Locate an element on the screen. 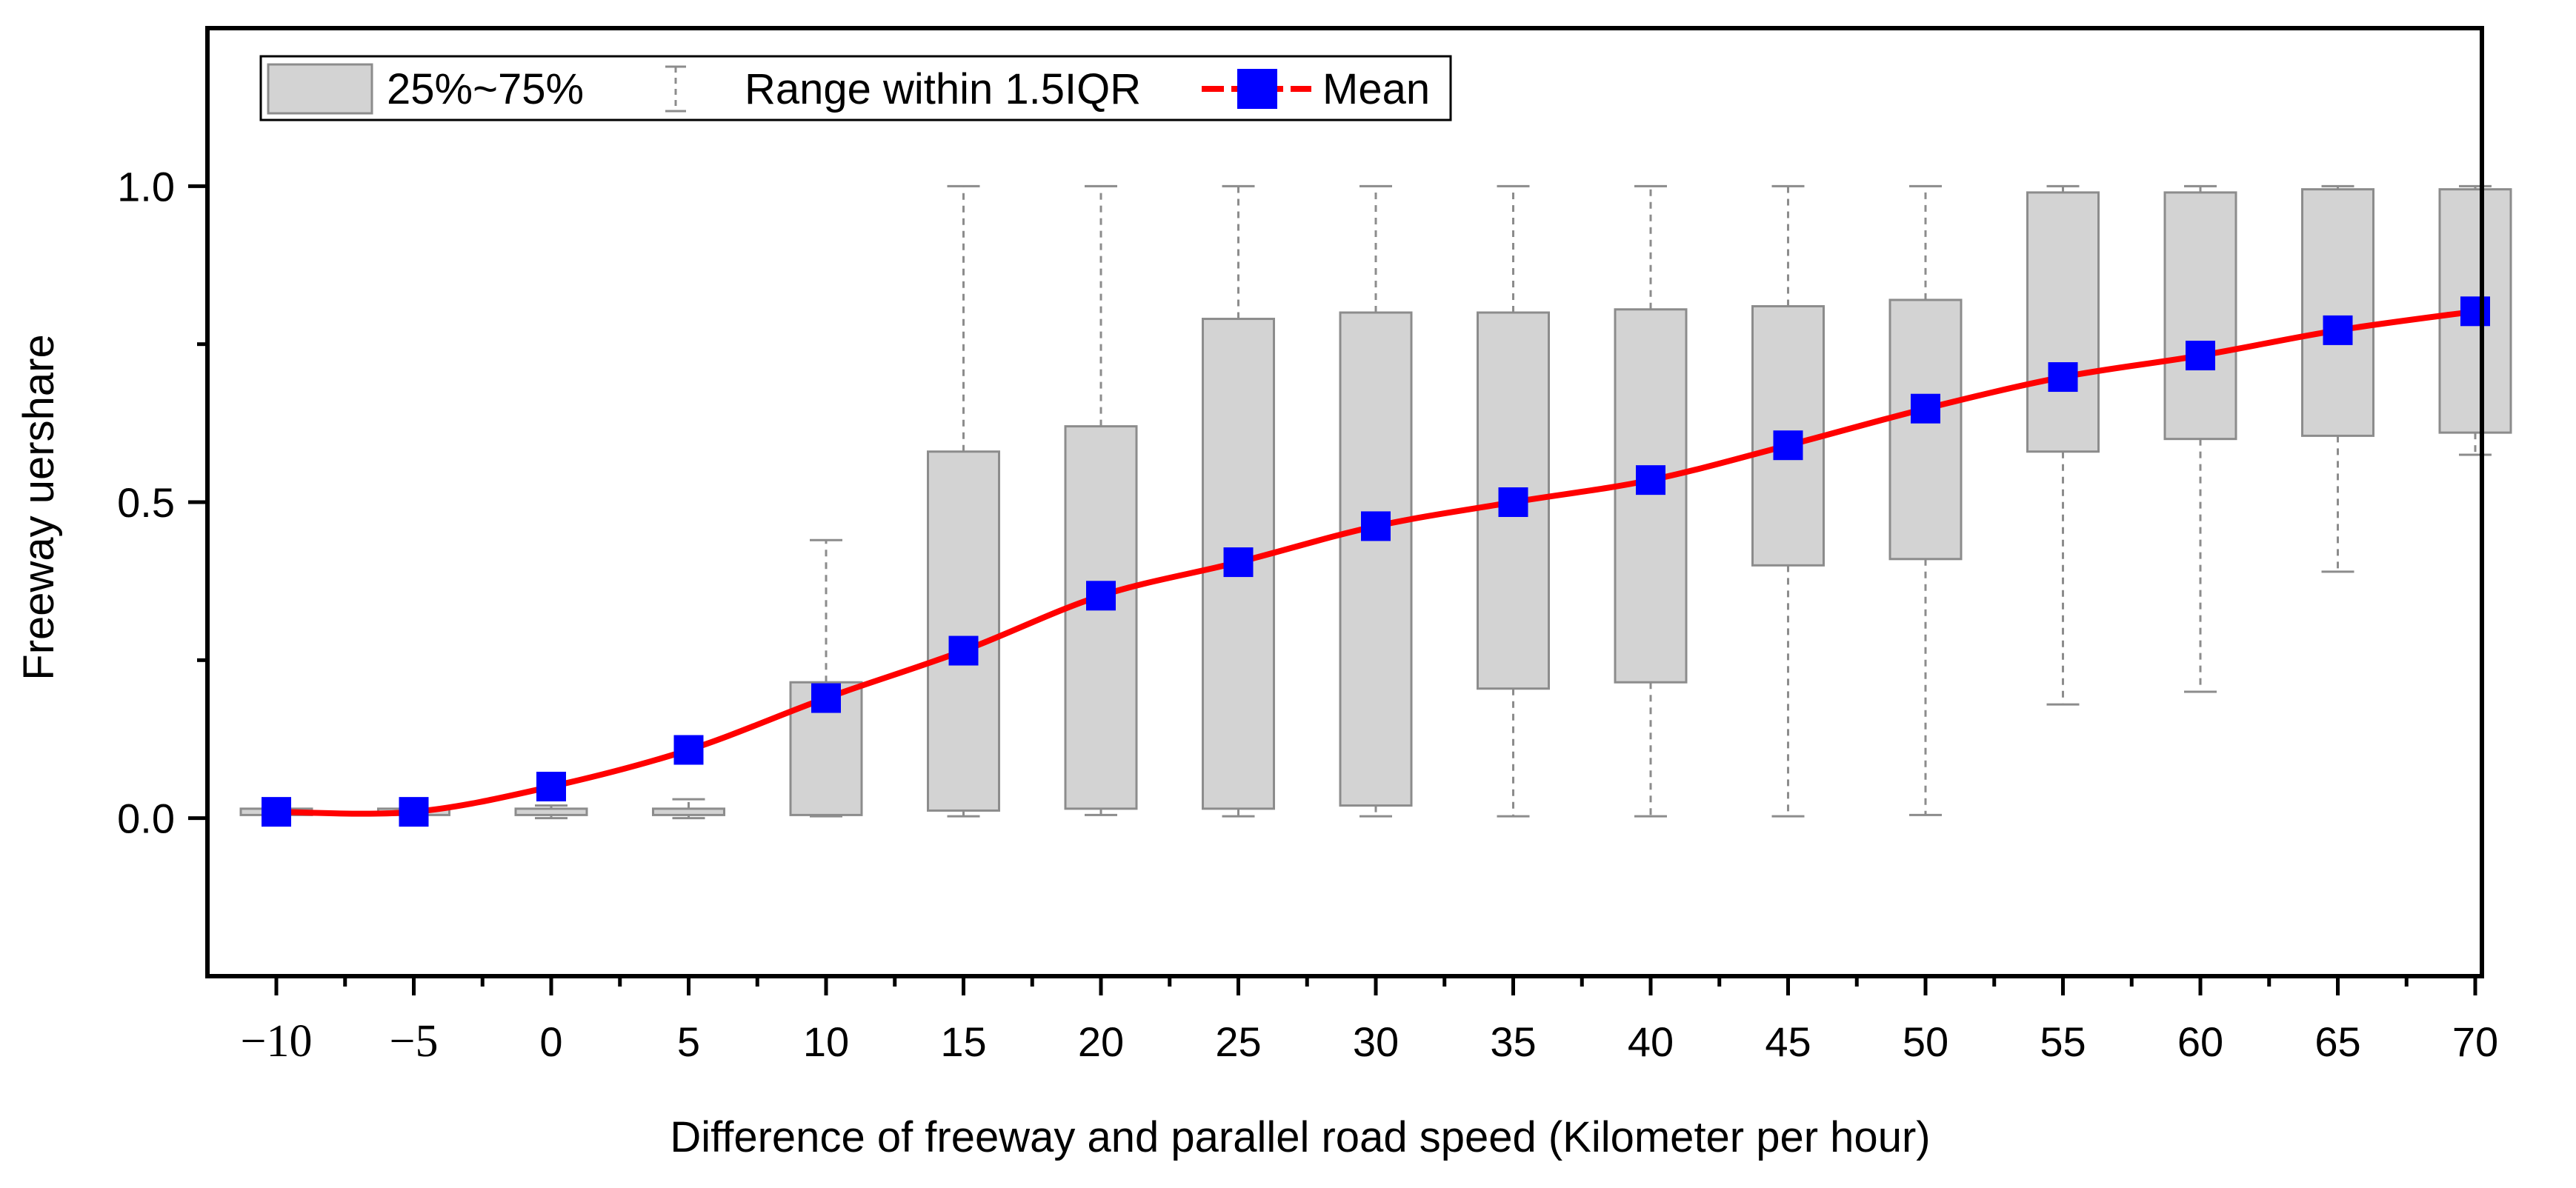 This screenshot has width=2576, height=1188. legend-mean-swatch is located at coordinates (1256, 89).